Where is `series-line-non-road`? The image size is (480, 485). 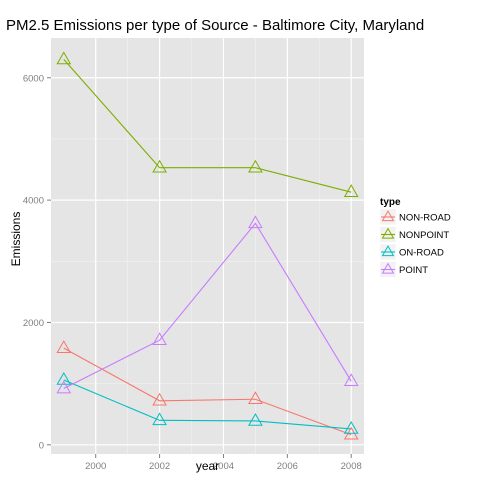
series-line-non-road is located at coordinates (207, 391).